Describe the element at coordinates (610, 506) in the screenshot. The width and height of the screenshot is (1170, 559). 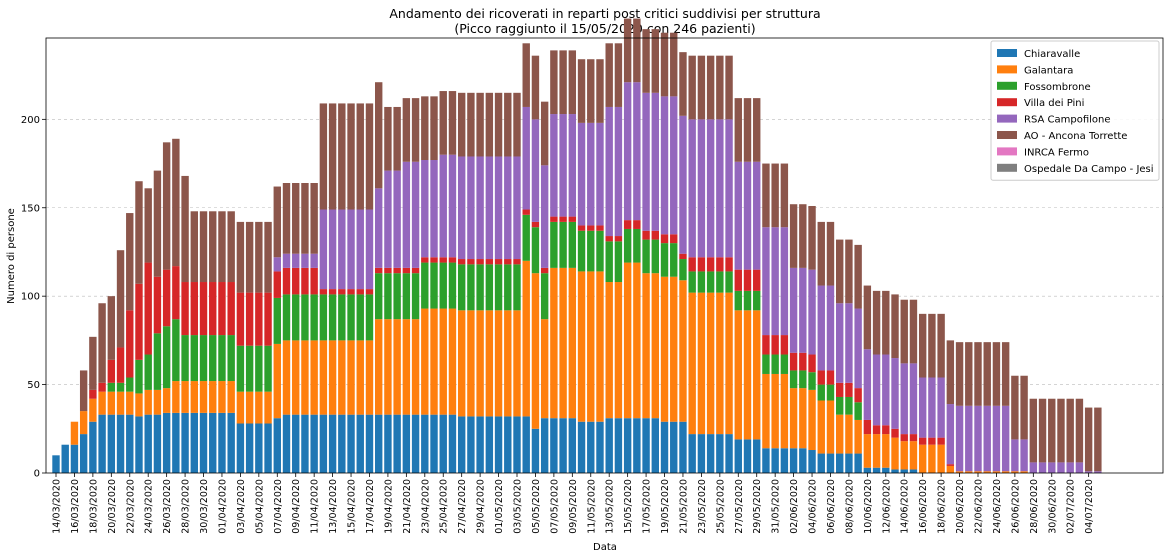
I see `x-tick-label: 13/05/2020` at that location.